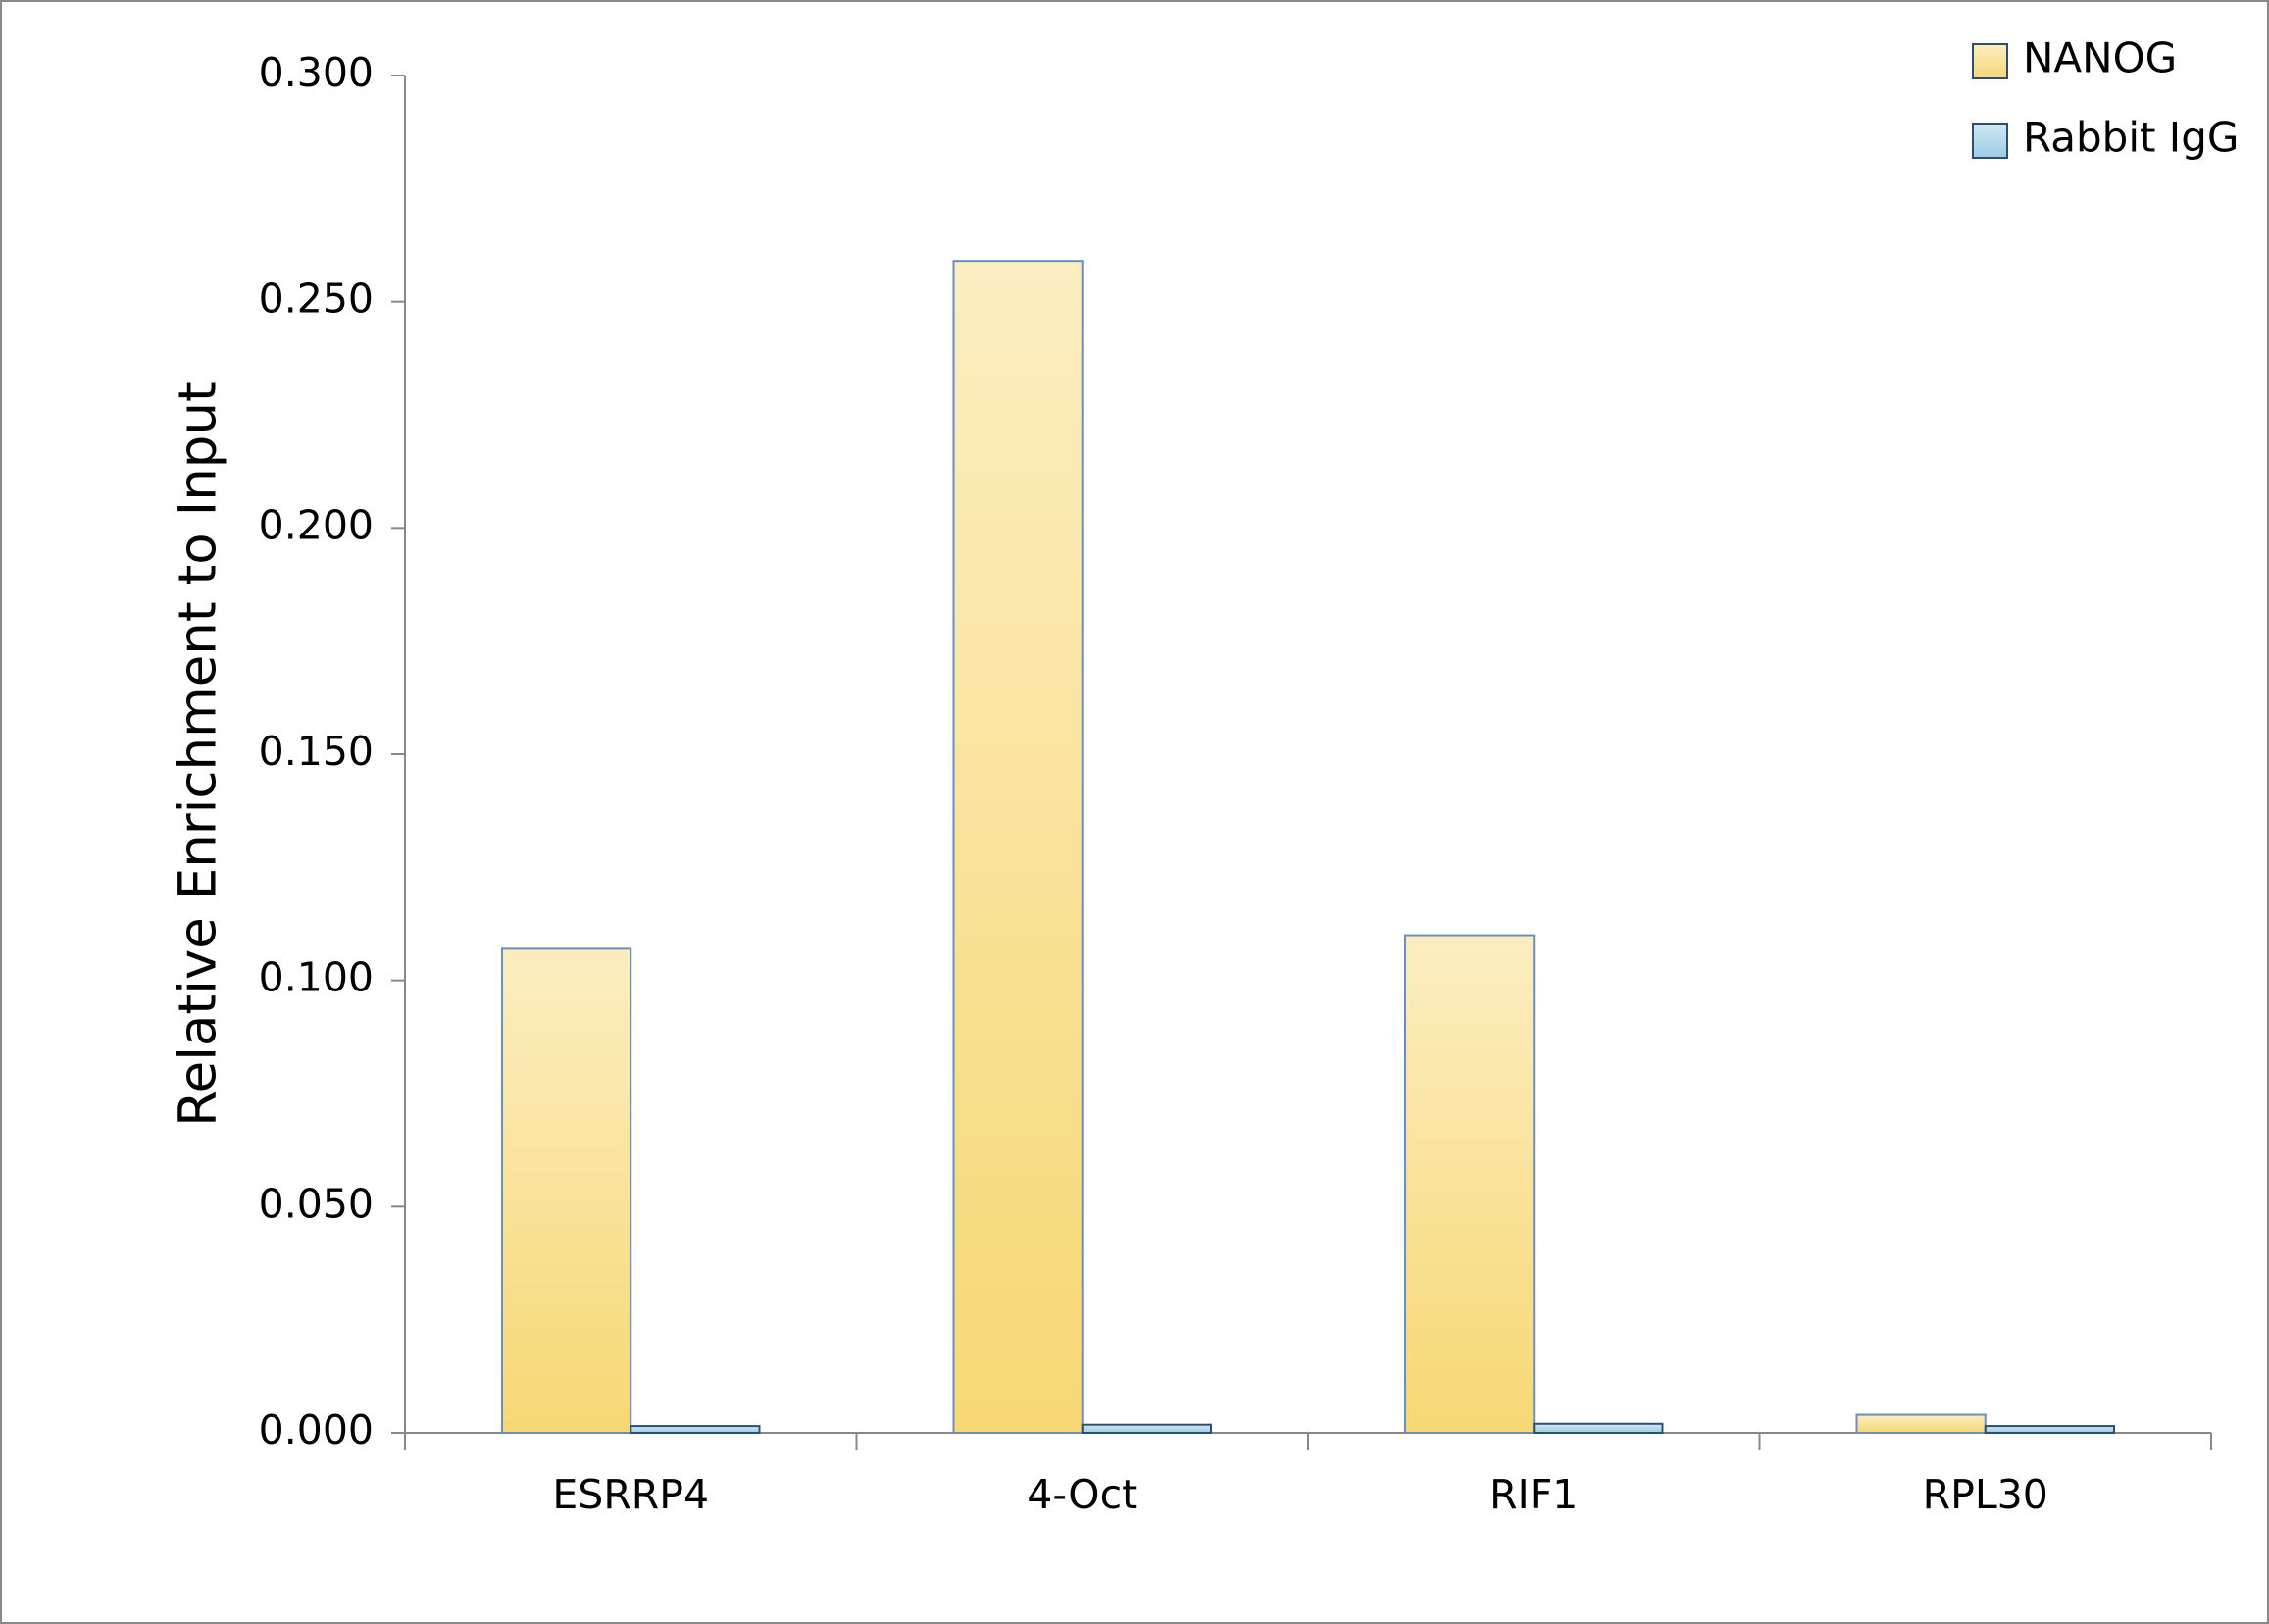  What do you see at coordinates (198, 754) in the screenshot?
I see `y-axis-title: Relative Enrichment to Input` at bounding box center [198, 754].